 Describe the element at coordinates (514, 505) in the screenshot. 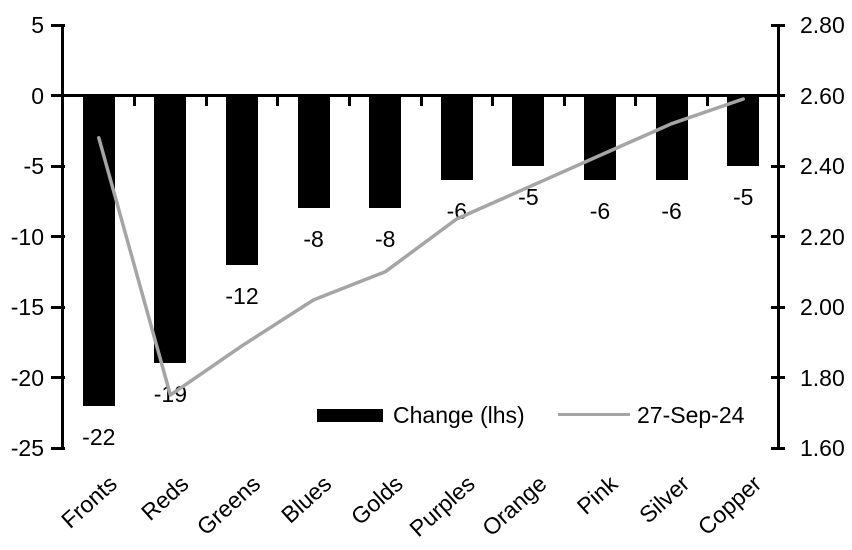

I see `x-category-label-orange: Orange` at that location.